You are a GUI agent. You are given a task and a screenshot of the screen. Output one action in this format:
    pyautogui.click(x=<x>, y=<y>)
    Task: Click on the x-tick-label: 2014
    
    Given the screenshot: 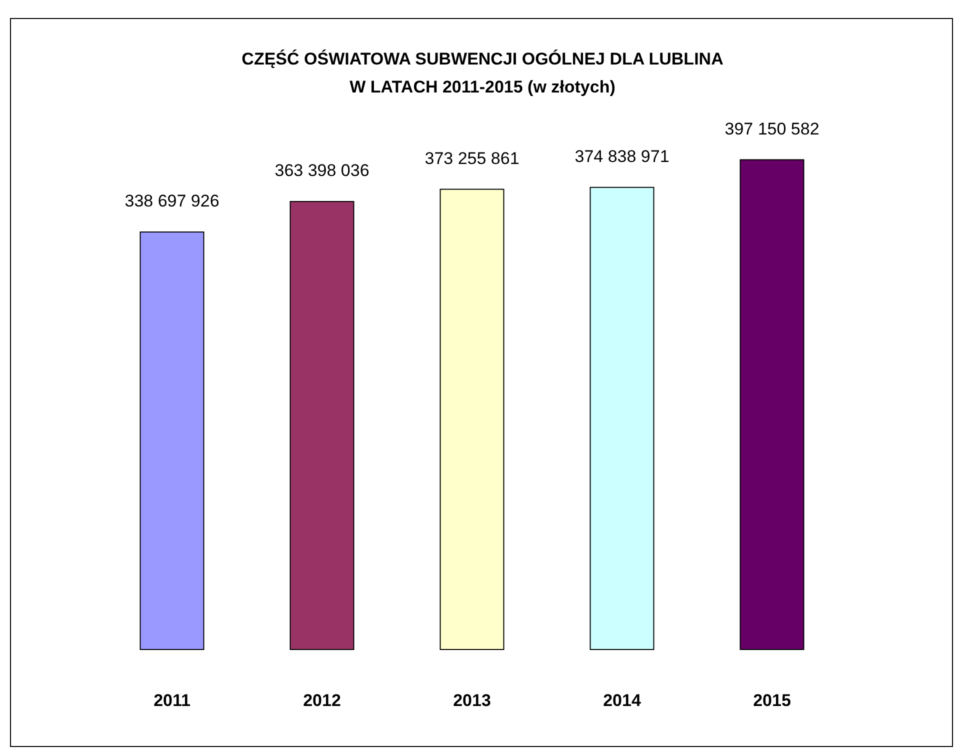 What is the action you would take?
    pyautogui.click(x=622, y=700)
    